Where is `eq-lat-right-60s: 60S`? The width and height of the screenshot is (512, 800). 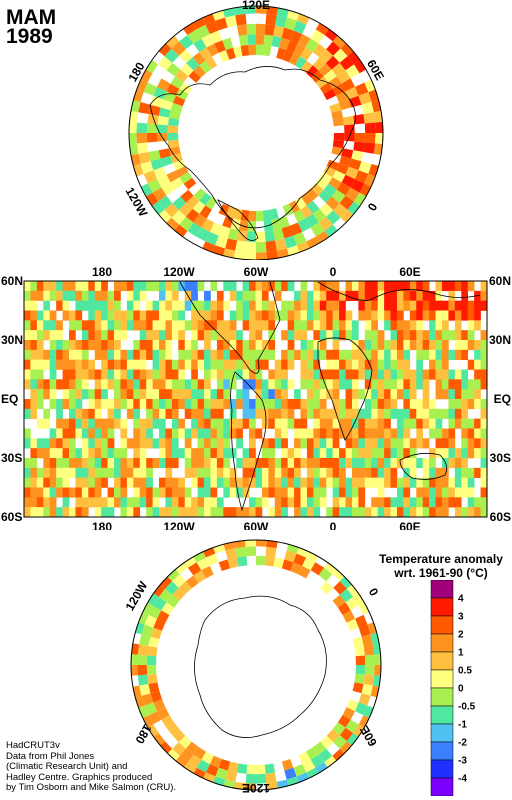 eq-lat-right-60s: 60S is located at coordinates (500, 517).